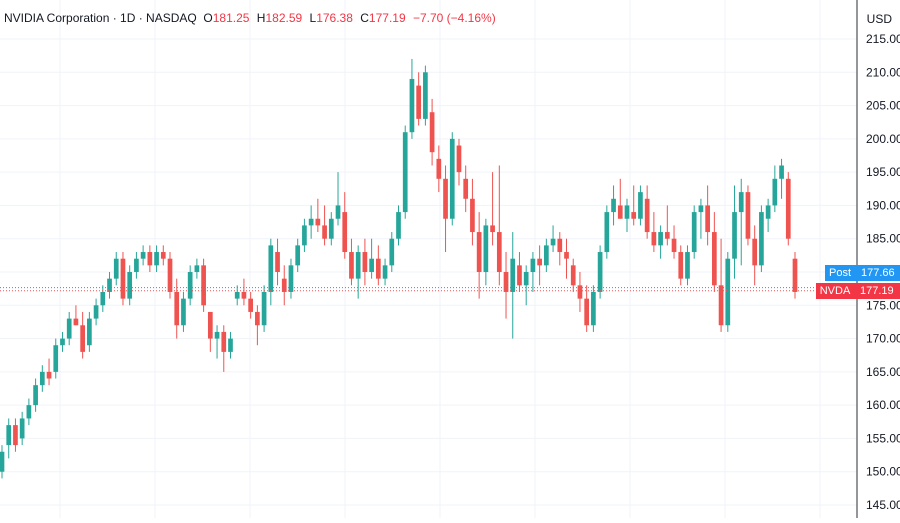 The image size is (900, 523). What do you see at coordinates (883, 472) in the screenshot?
I see `y-tick-label: 150.00` at bounding box center [883, 472].